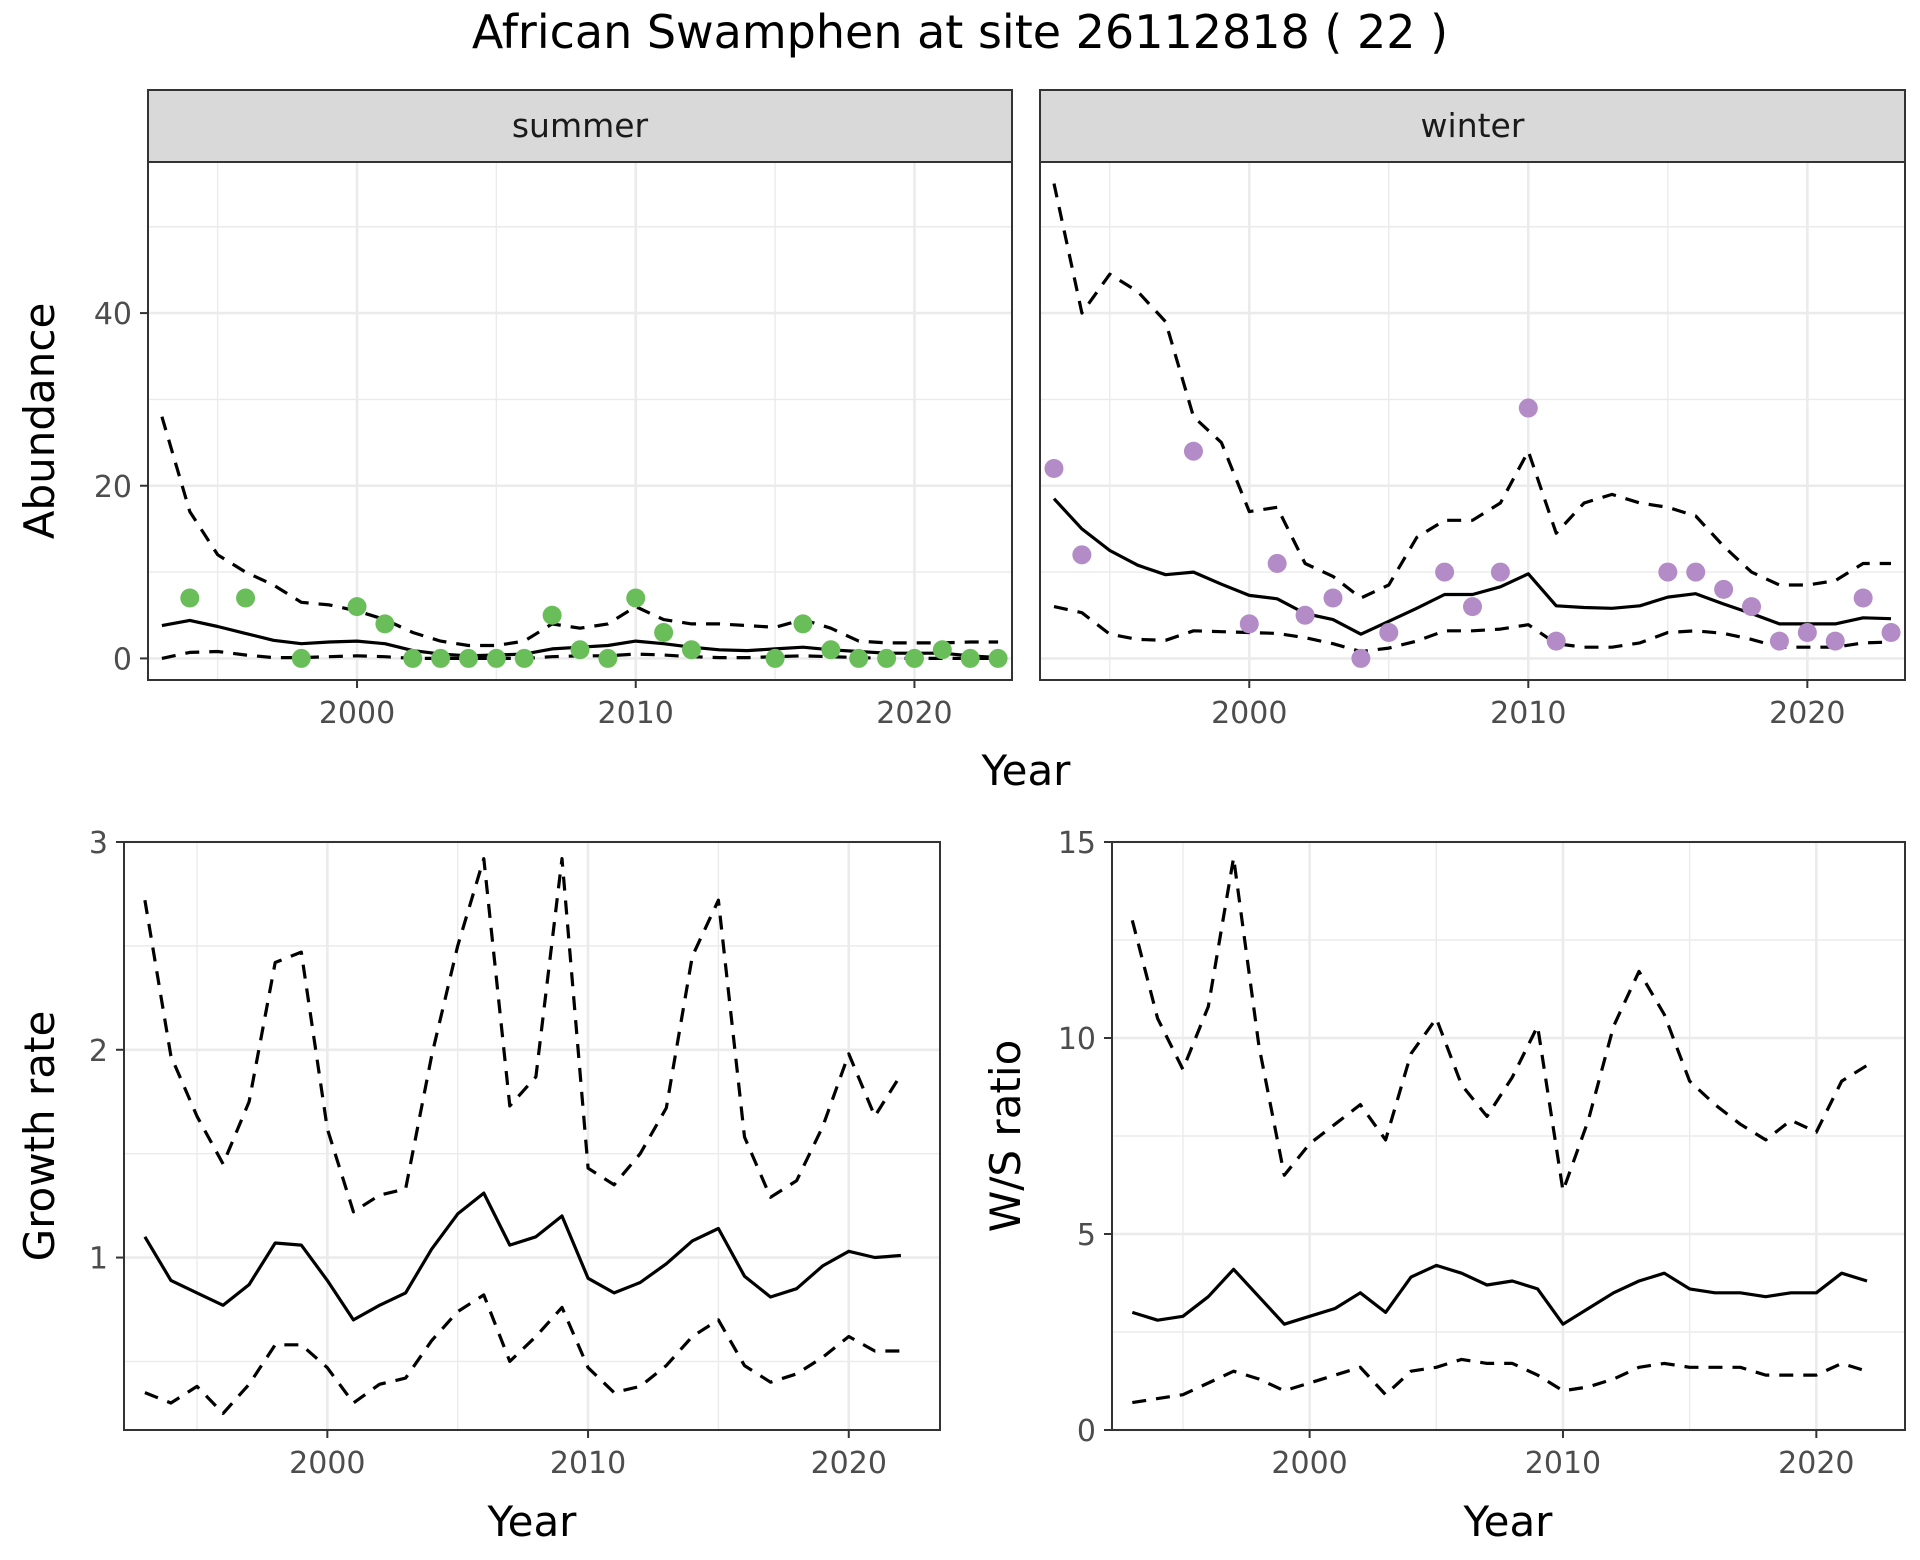 This screenshot has width=1920, height=1560. I want to click on y-tick-label: 20, so click(113, 487).